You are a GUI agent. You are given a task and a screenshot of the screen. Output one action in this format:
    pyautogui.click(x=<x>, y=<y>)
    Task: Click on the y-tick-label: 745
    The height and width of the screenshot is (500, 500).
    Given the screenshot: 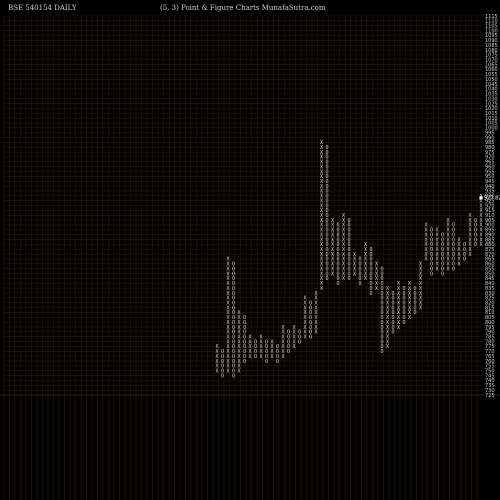 What is the action you would take?
    pyautogui.click(x=490, y=376)
    